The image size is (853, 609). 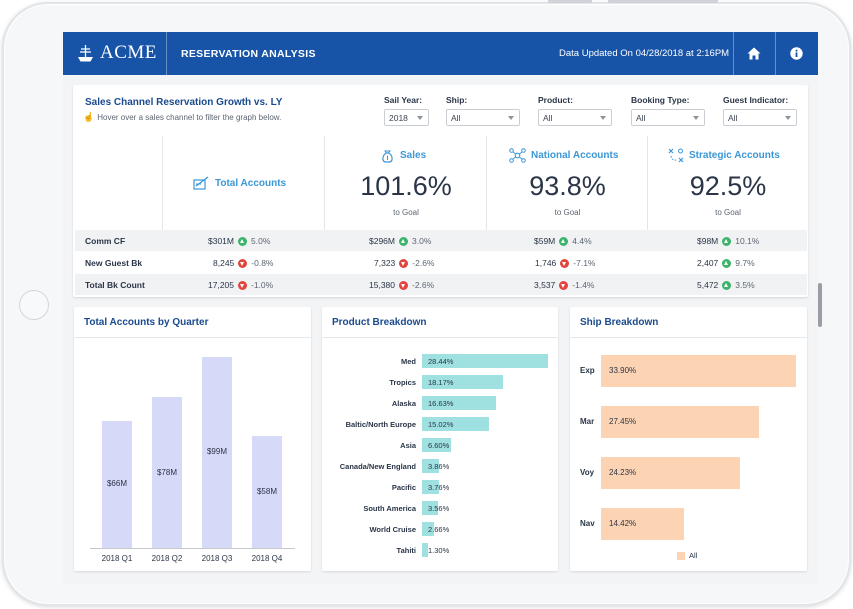 I want to click on booking-type-label: Booking Type:, so click(x=660, y=100).